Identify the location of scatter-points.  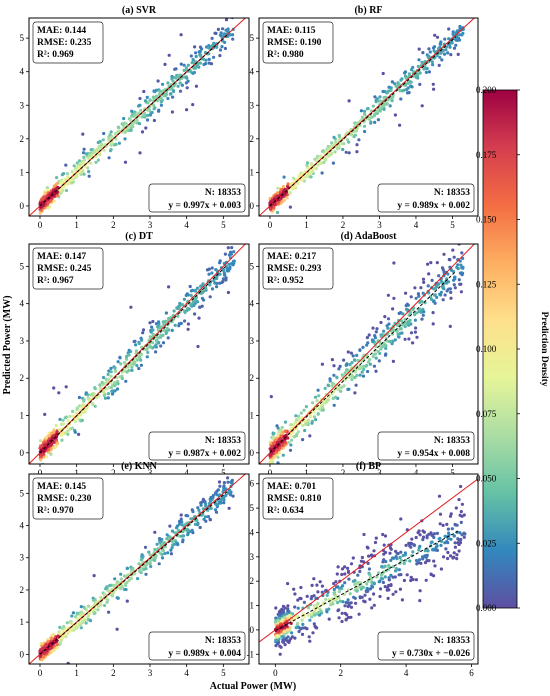
(370, 570).